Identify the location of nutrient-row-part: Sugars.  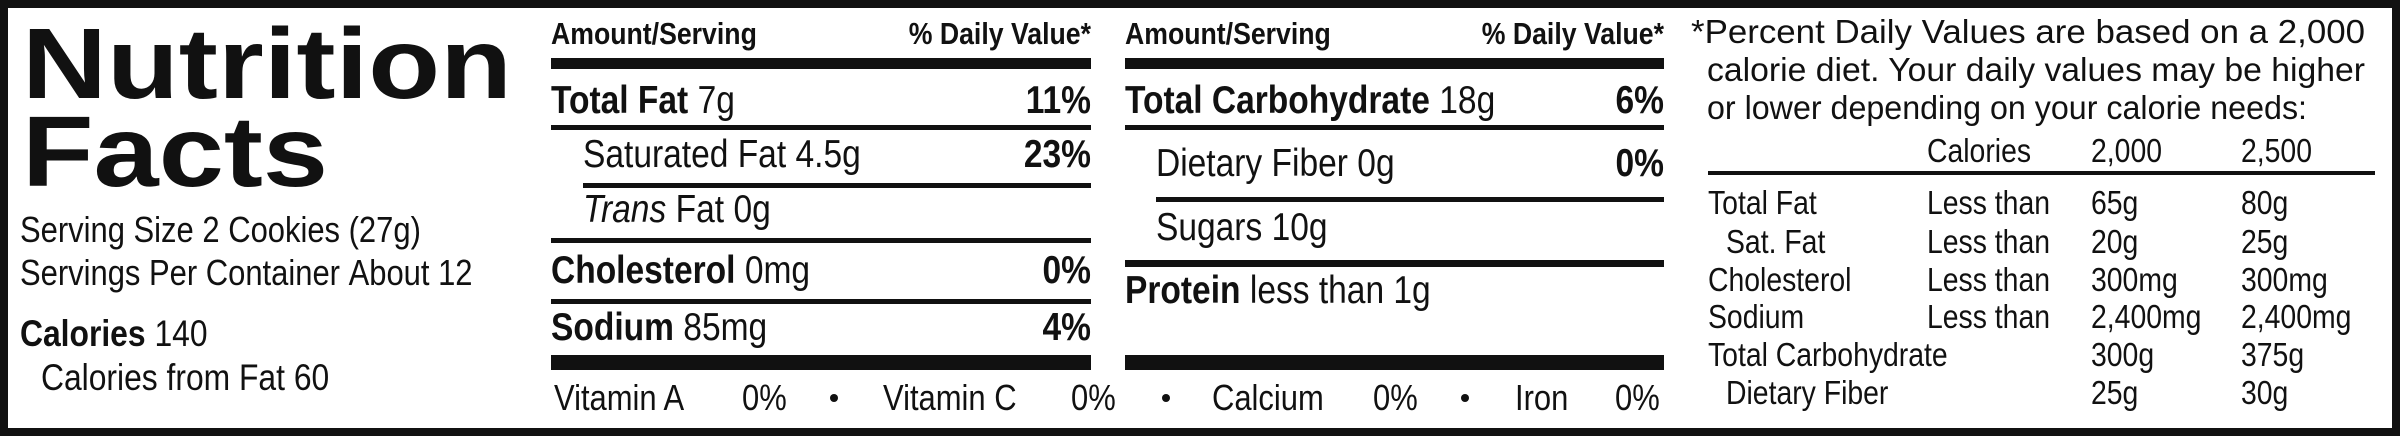
(1209, 227).